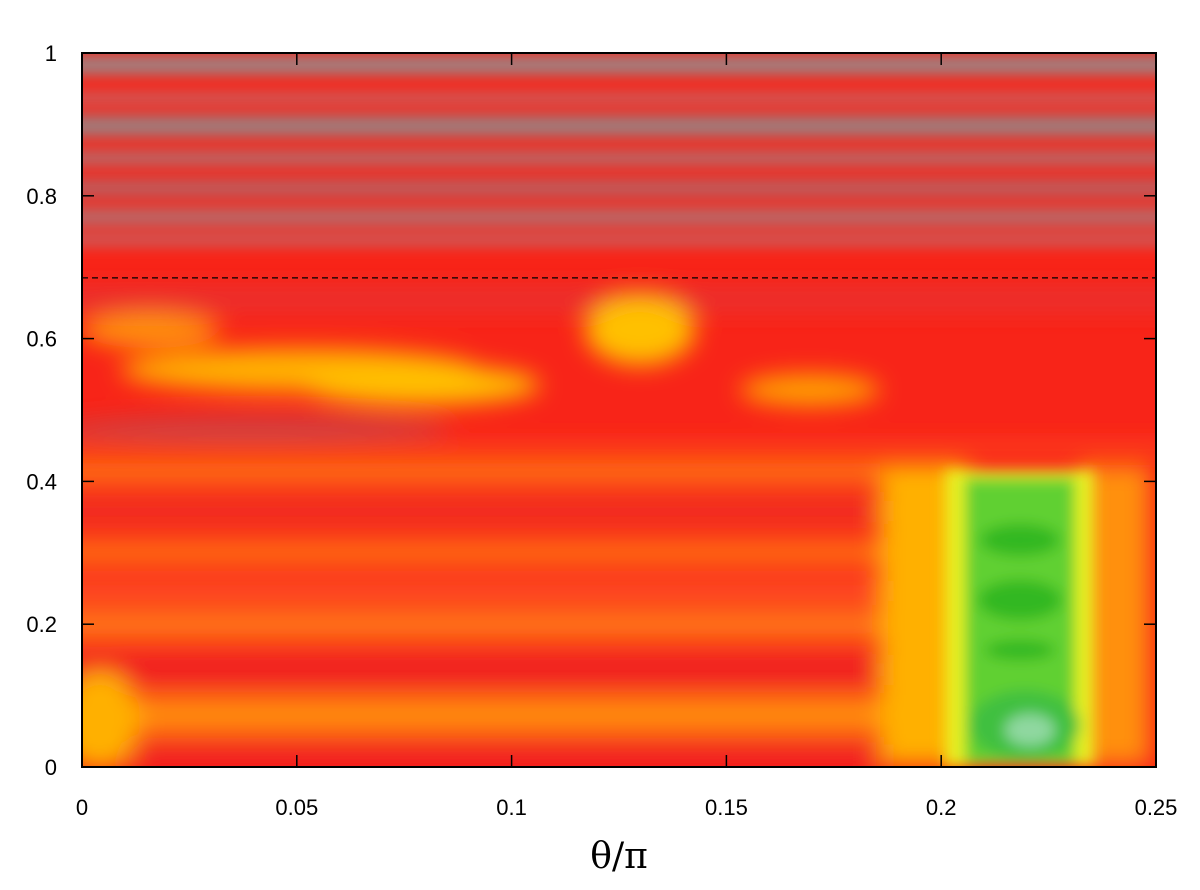 The width and height of the screenshot is (1200, 890). I want to click on x-tick-label: 0, so click(82, 807).